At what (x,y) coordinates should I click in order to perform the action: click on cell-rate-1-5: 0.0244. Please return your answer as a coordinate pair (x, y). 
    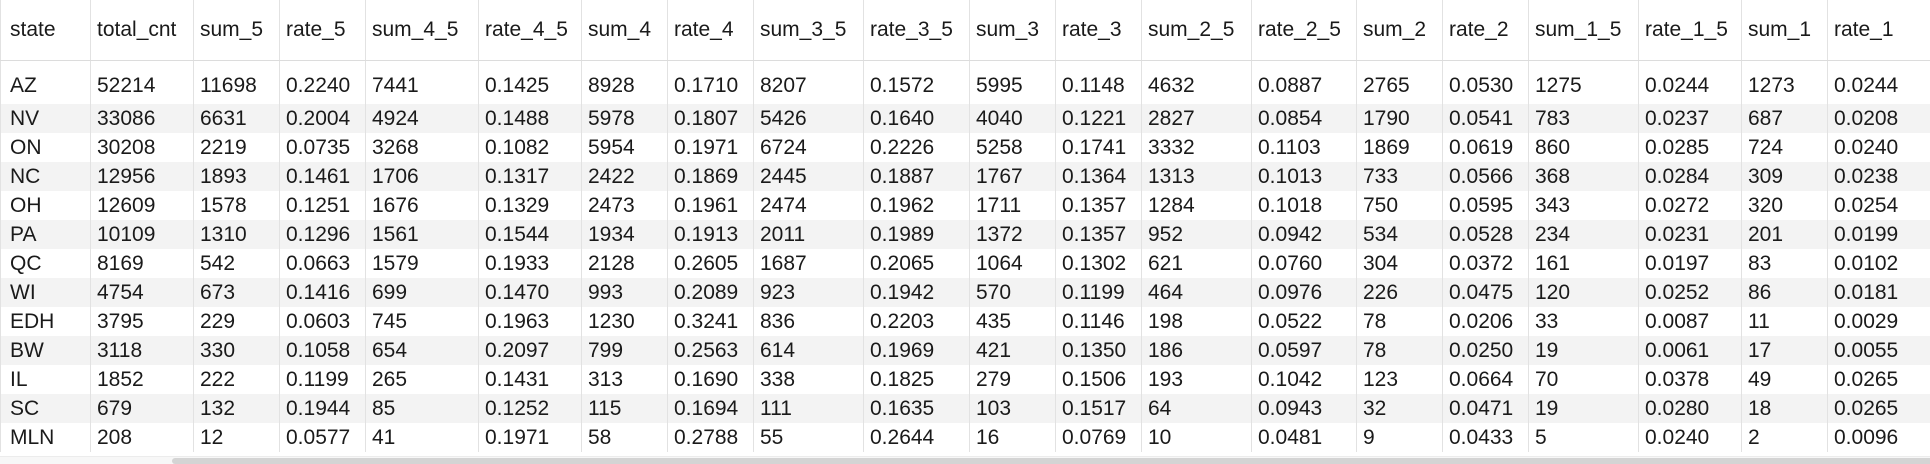
    Looking at the image, I should click on (1690, 82).